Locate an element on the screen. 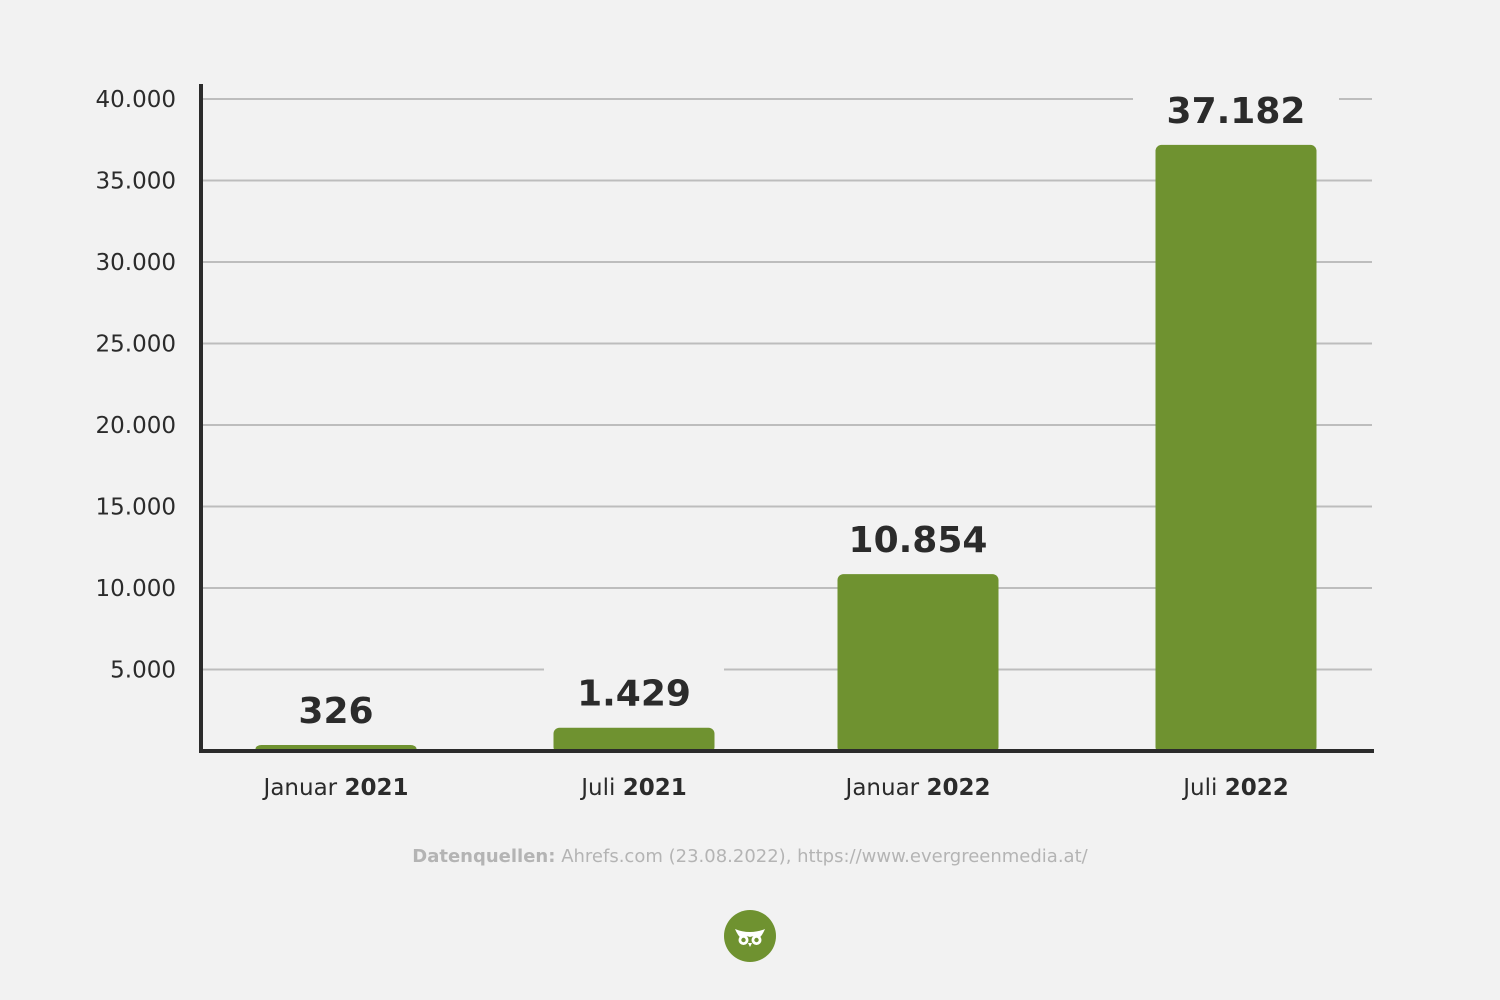  y-tick-label: 5.000 is located at coordinates (143, 671).